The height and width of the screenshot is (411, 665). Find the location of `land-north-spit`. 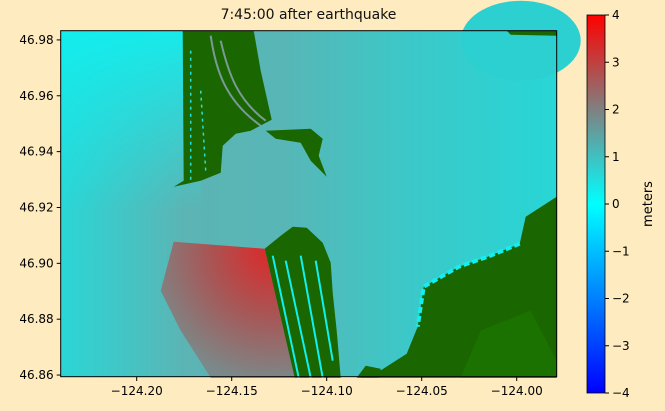

land-north-spit is located at coordinates (222, 108).